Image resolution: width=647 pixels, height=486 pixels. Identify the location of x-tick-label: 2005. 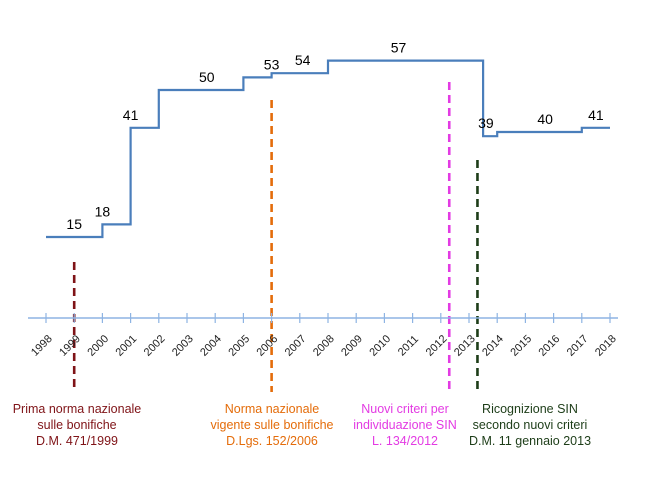
(239, 346).